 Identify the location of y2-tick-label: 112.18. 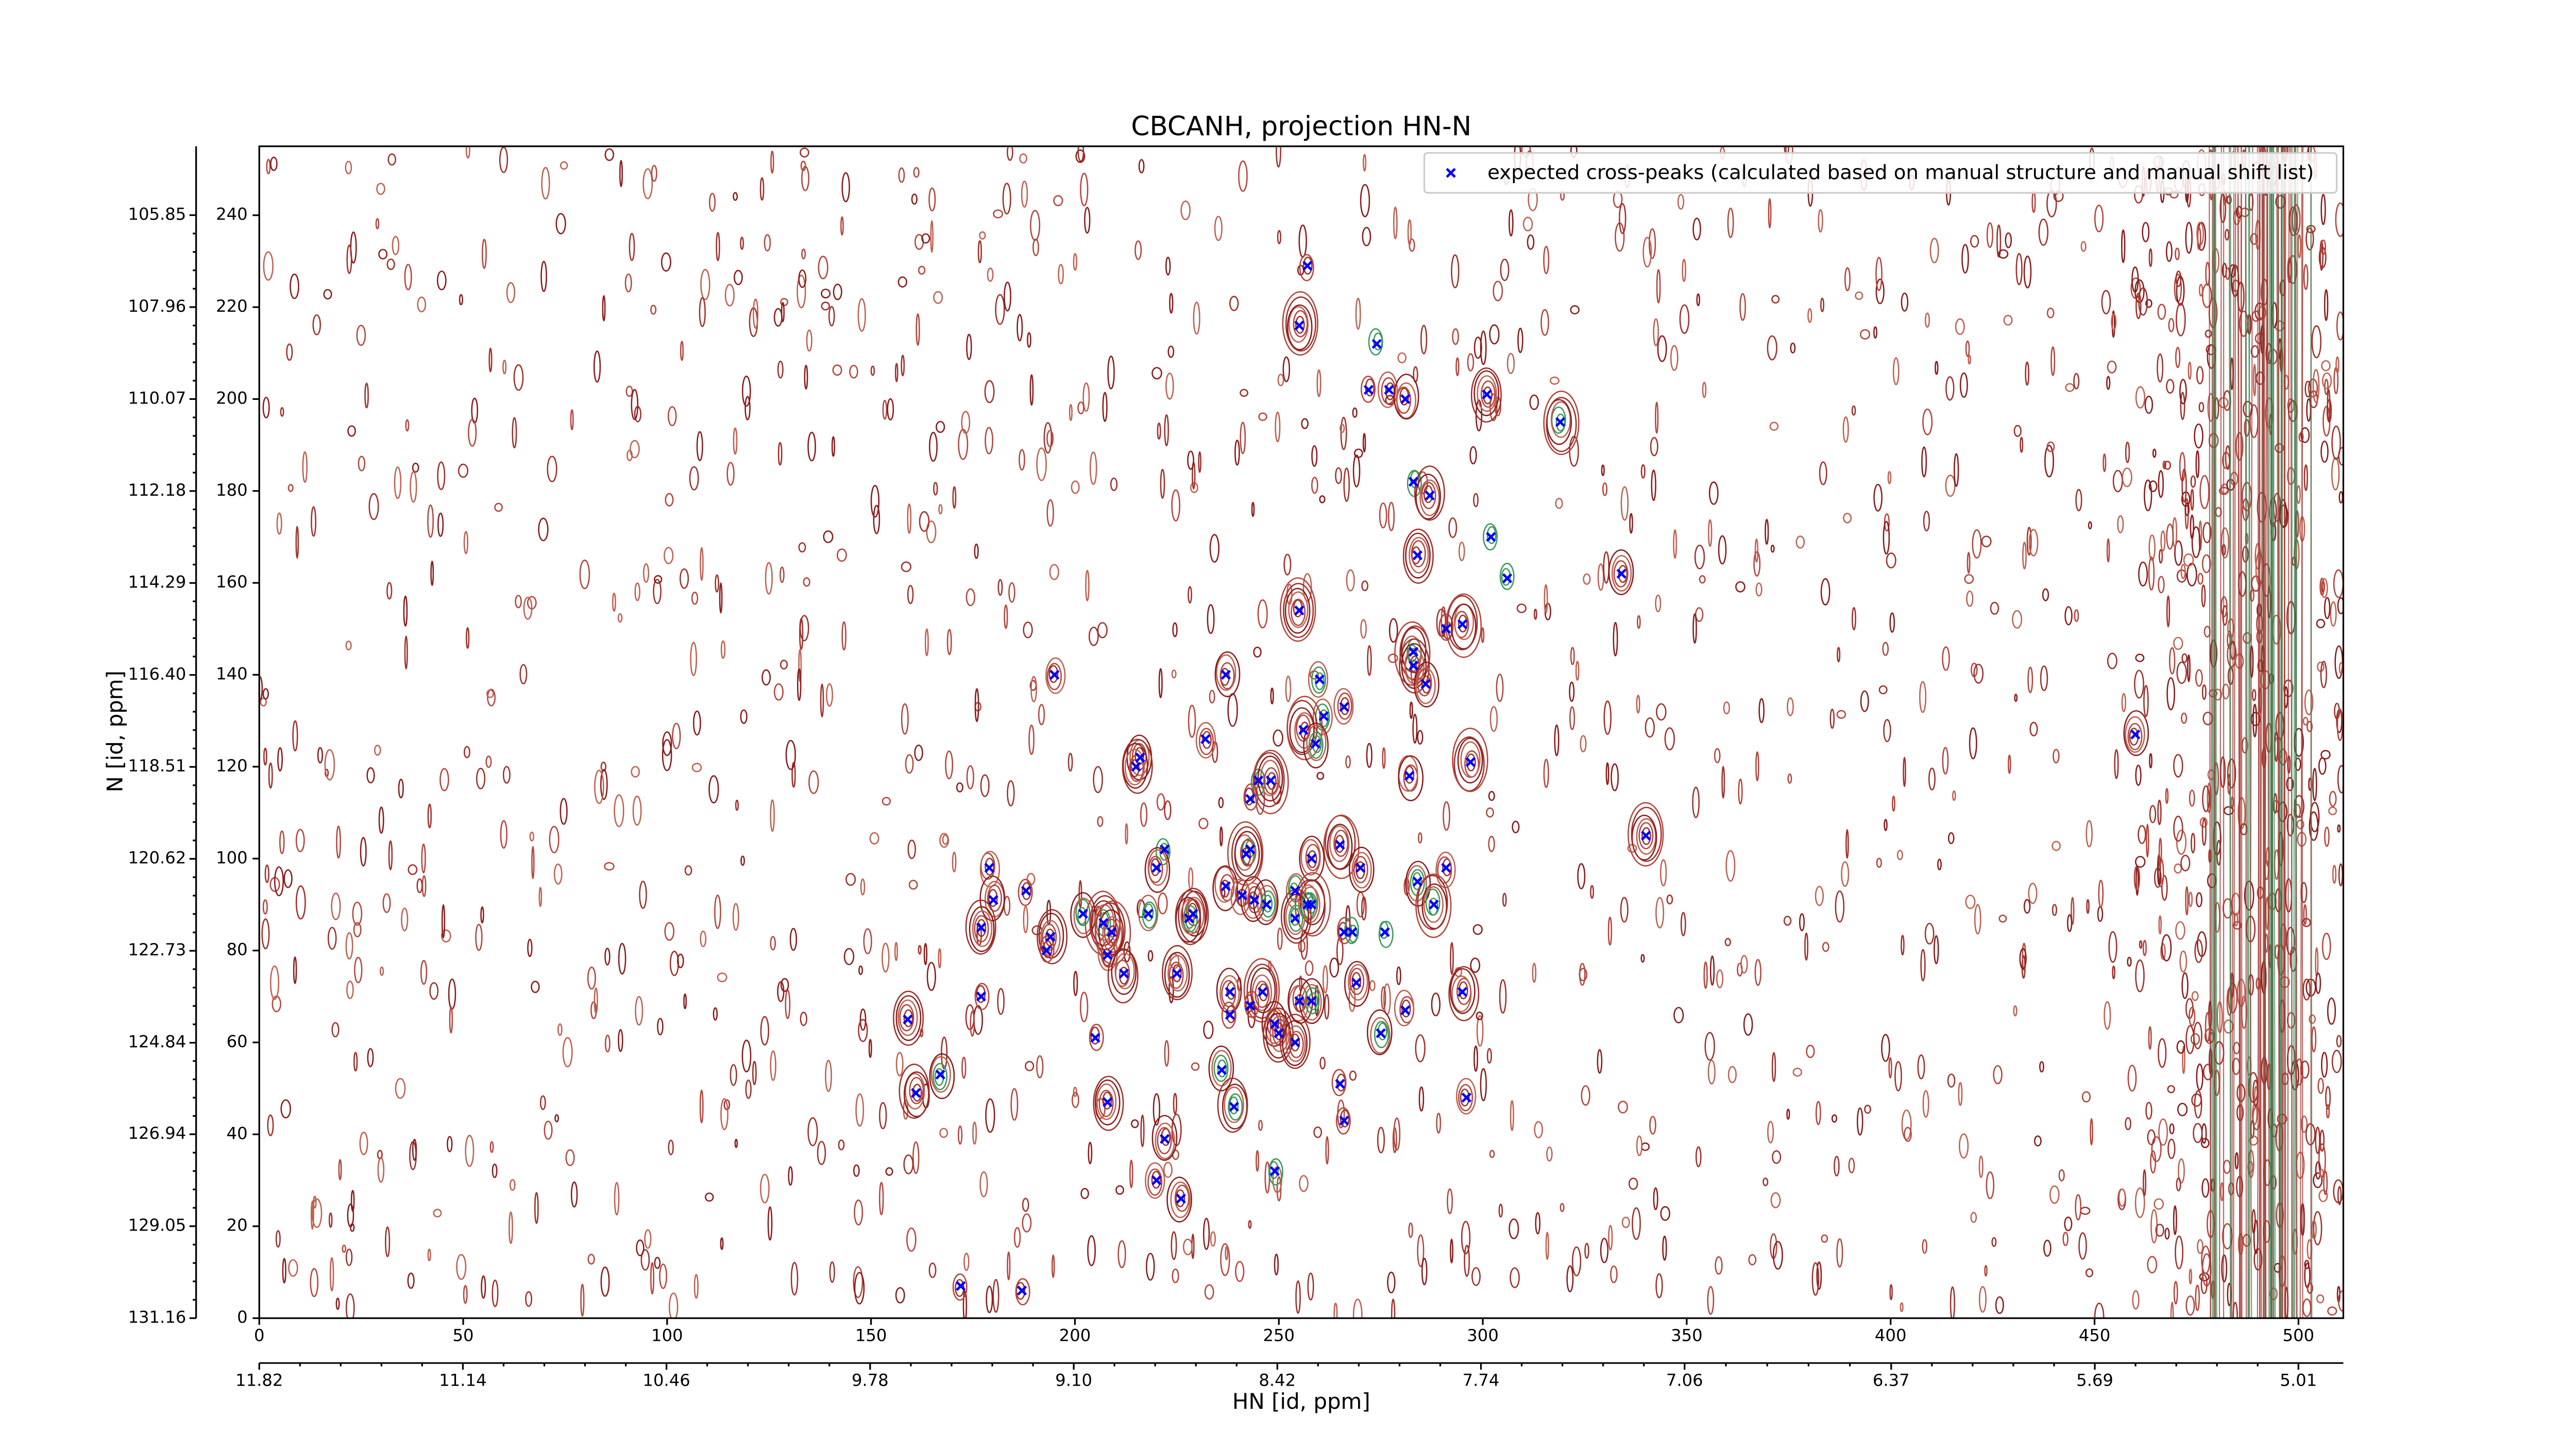
(157, 490).